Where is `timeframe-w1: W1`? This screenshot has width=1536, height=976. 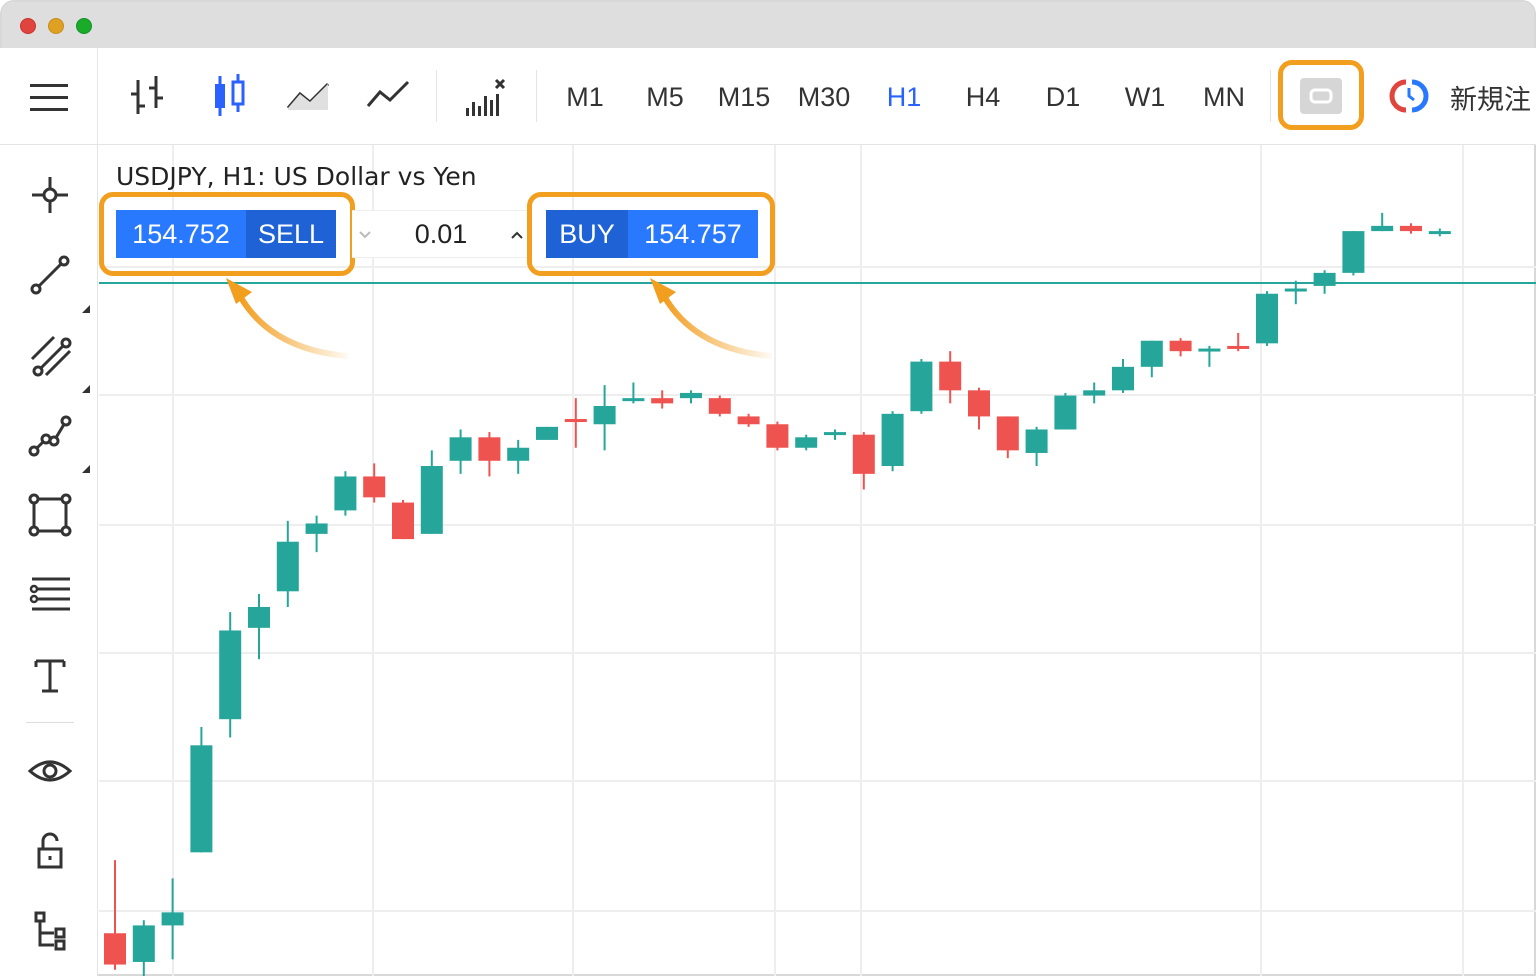
timeframe-w1: W1 is located at coordinates (1145, 97).